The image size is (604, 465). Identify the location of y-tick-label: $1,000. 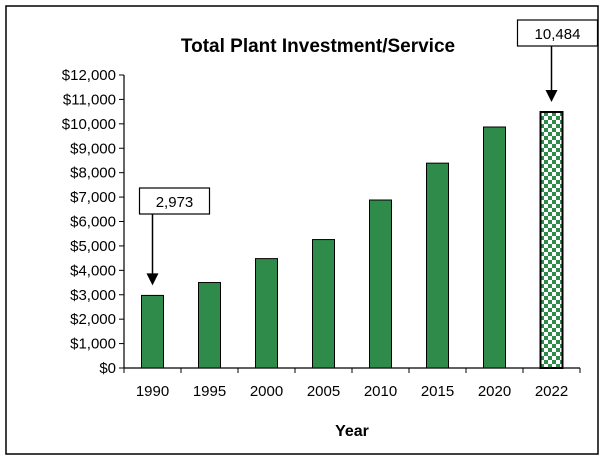
(93, 344).